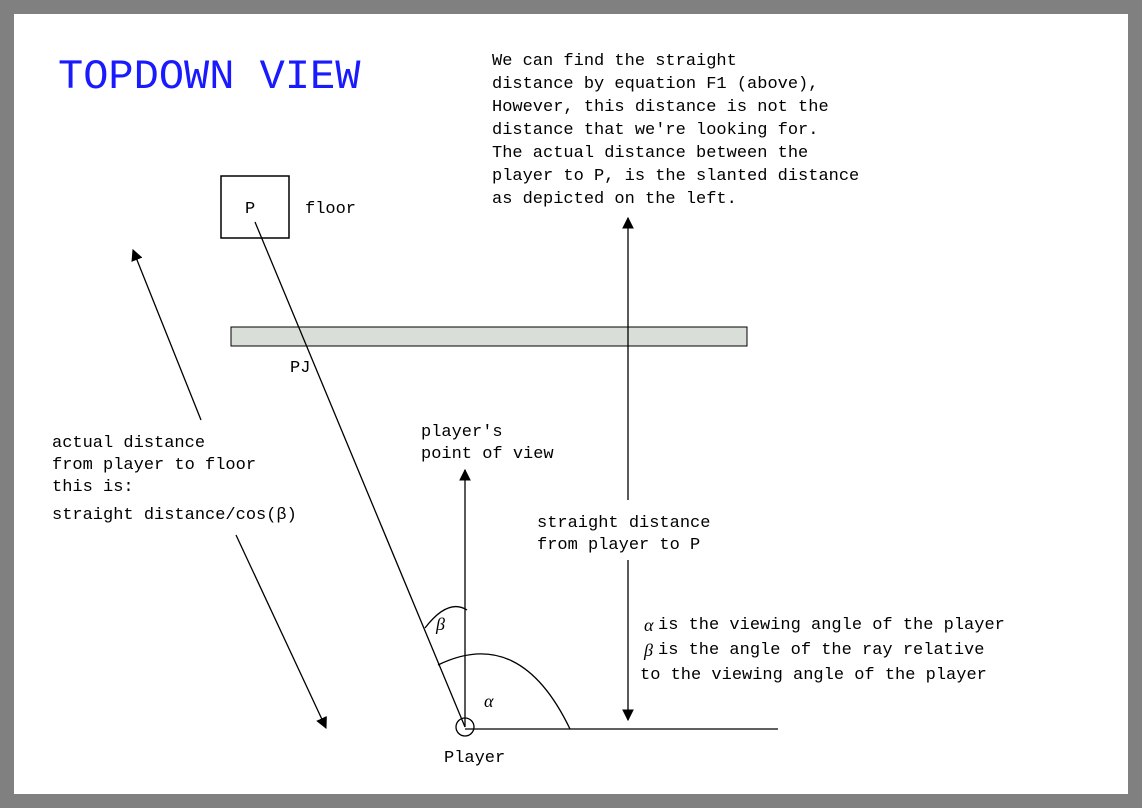  I want to click on explanation-line: distance by equation F1 (above),, so click(655, 84).